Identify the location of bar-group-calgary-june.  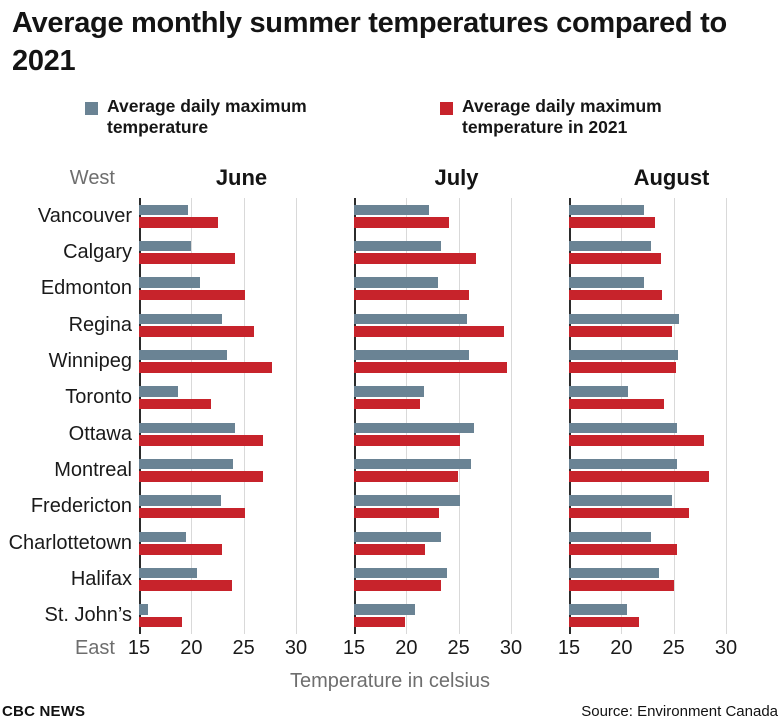
(217, 252).